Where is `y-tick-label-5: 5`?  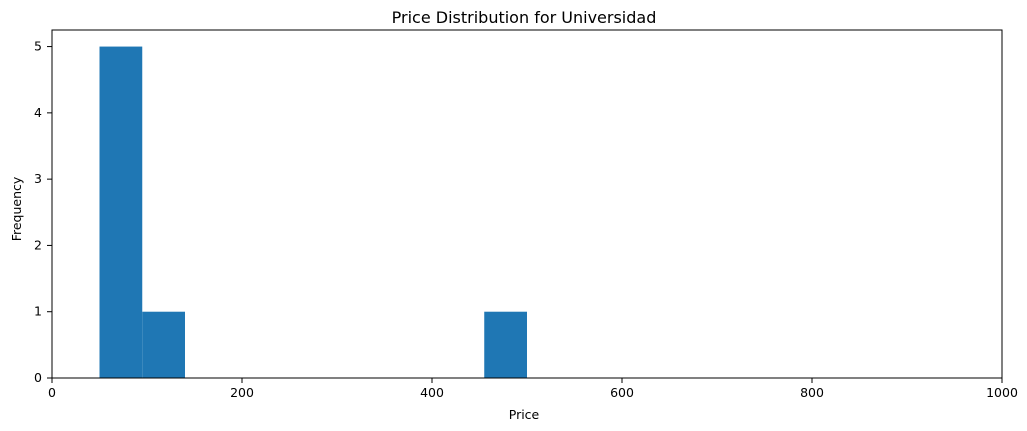 y-tick-label-5: 5 is located at coordinates (38, 46).